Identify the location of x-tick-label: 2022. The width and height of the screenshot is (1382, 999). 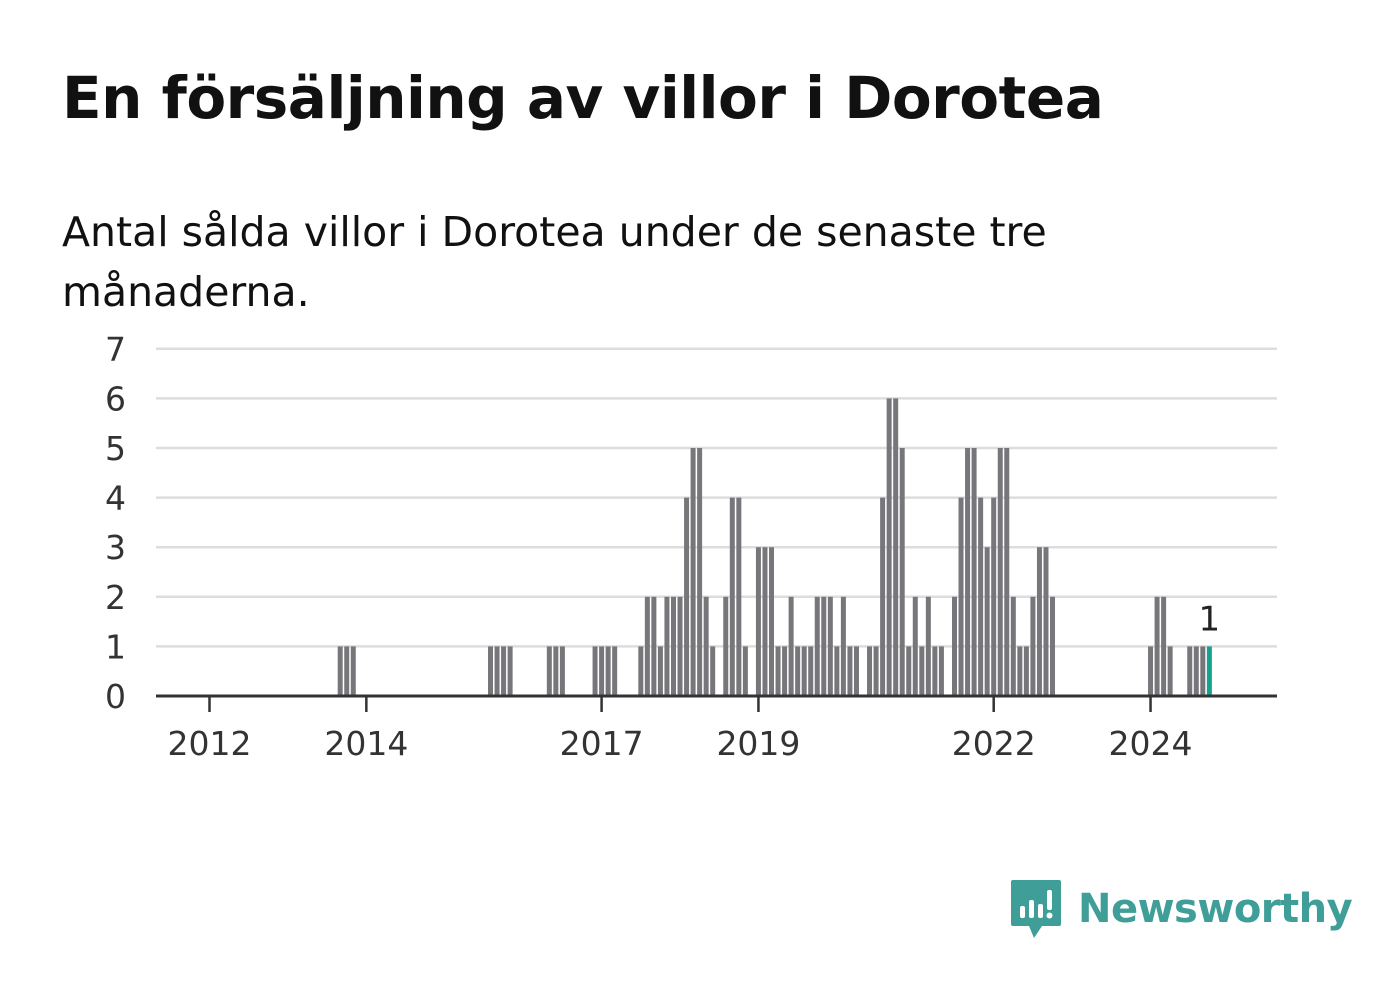
(994, 743).